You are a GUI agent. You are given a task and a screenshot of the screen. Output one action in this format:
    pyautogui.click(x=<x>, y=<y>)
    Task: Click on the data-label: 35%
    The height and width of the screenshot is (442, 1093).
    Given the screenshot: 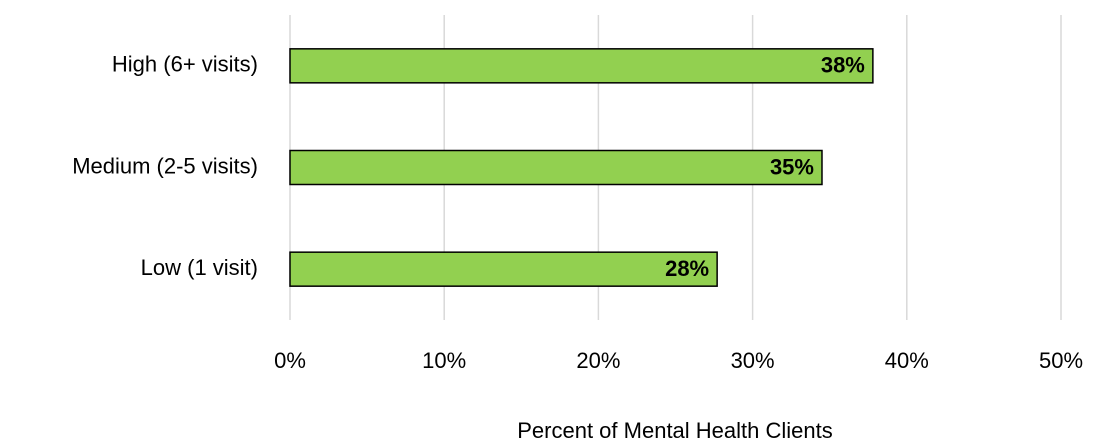 What is the action you would take?
    pyautogui.click(x=792, y=166)
    